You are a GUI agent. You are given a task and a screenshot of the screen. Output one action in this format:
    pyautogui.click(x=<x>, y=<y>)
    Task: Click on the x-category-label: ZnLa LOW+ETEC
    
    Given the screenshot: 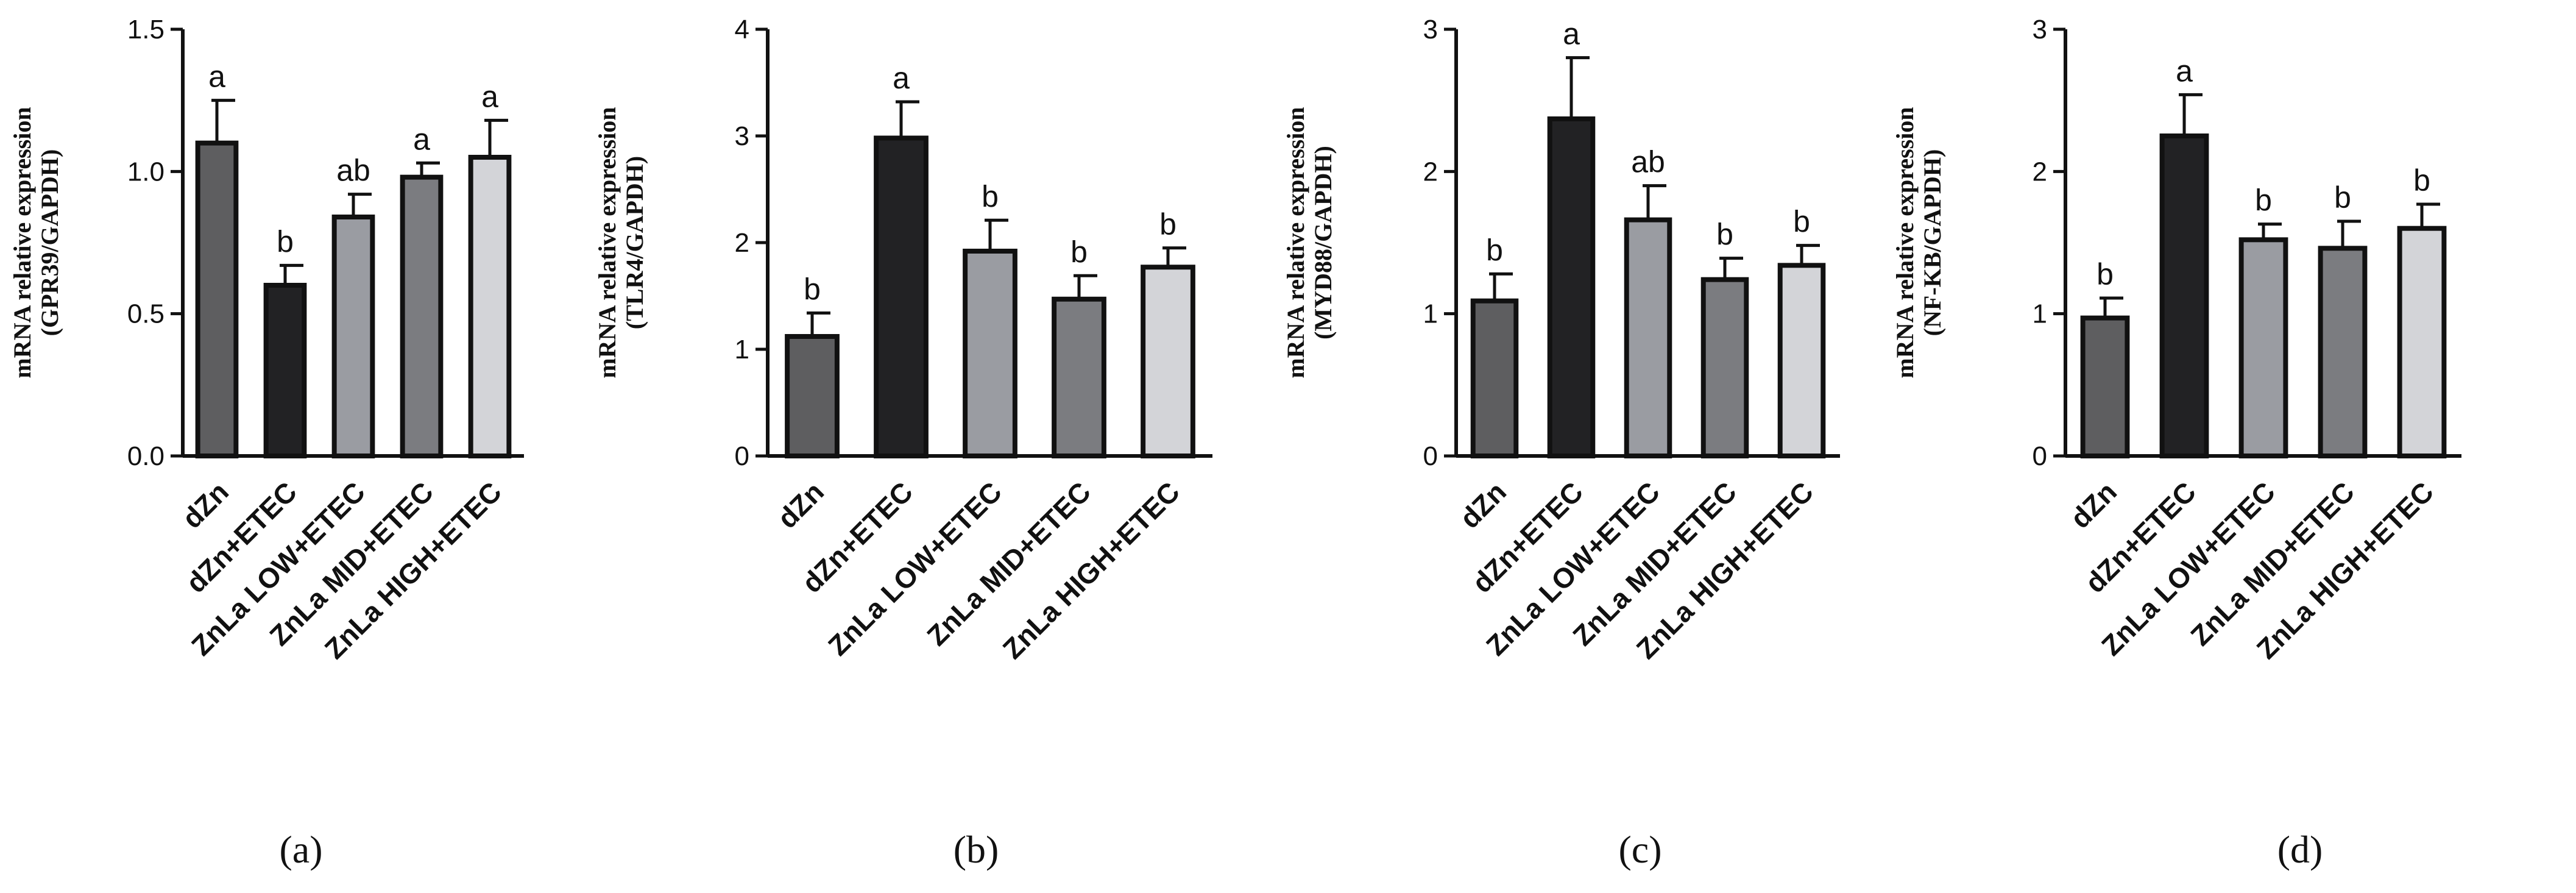 What is the action you would take?
    pyautogui.click(x=915, y=568)
    